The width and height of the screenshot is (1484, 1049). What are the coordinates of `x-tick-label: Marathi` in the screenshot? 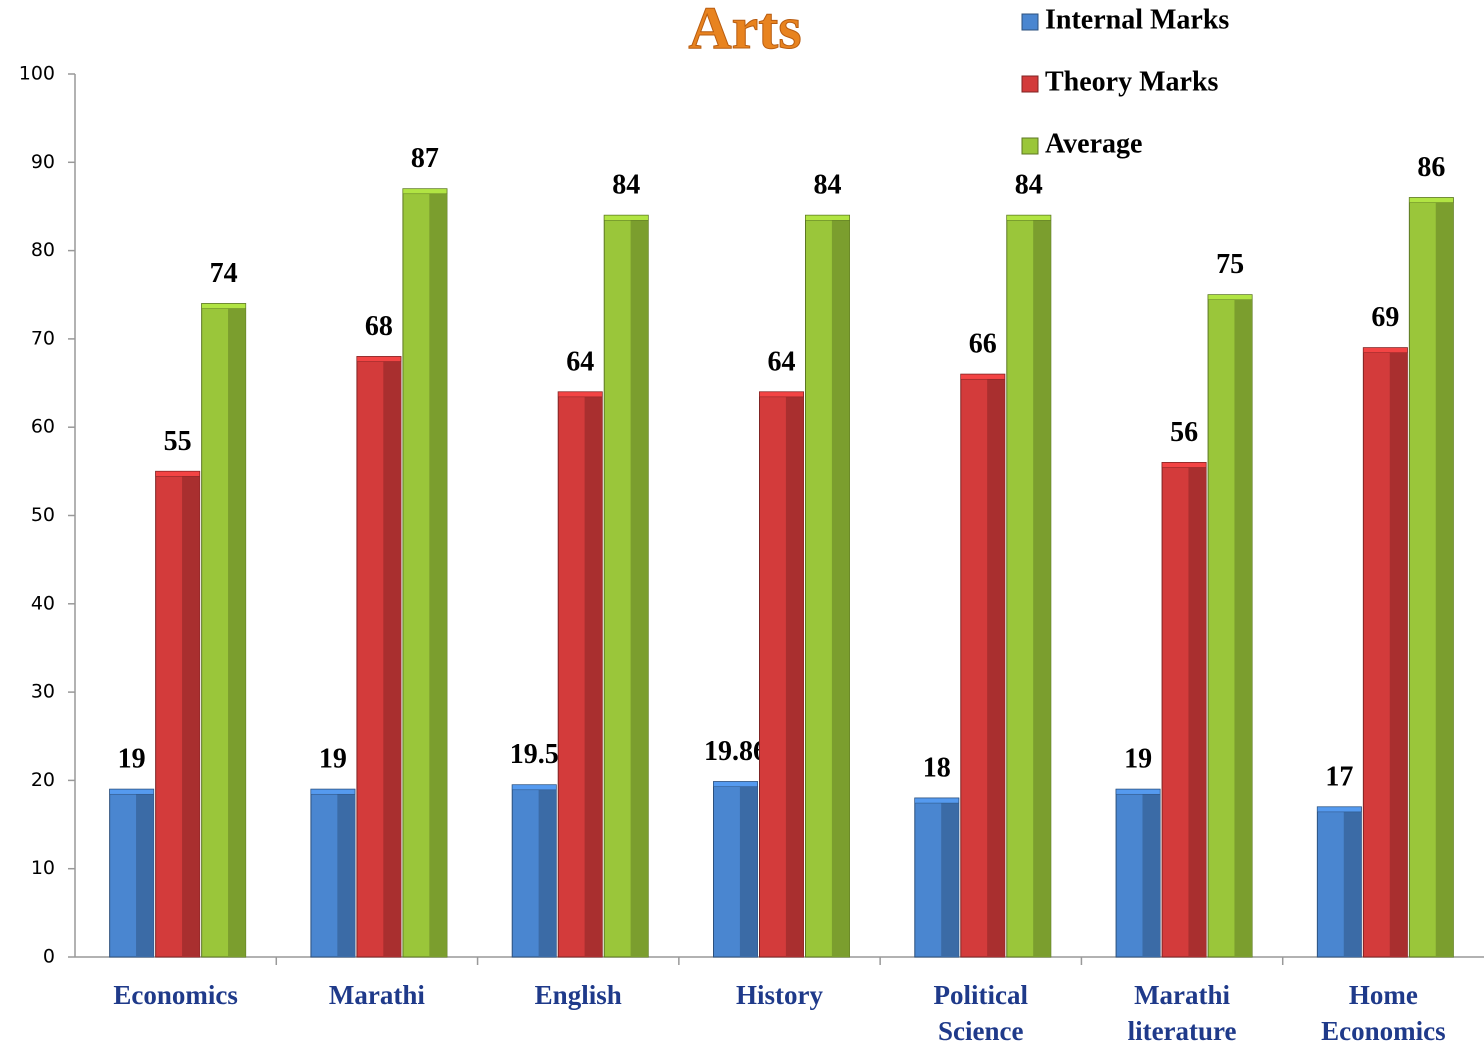 It's located at (376, 995).